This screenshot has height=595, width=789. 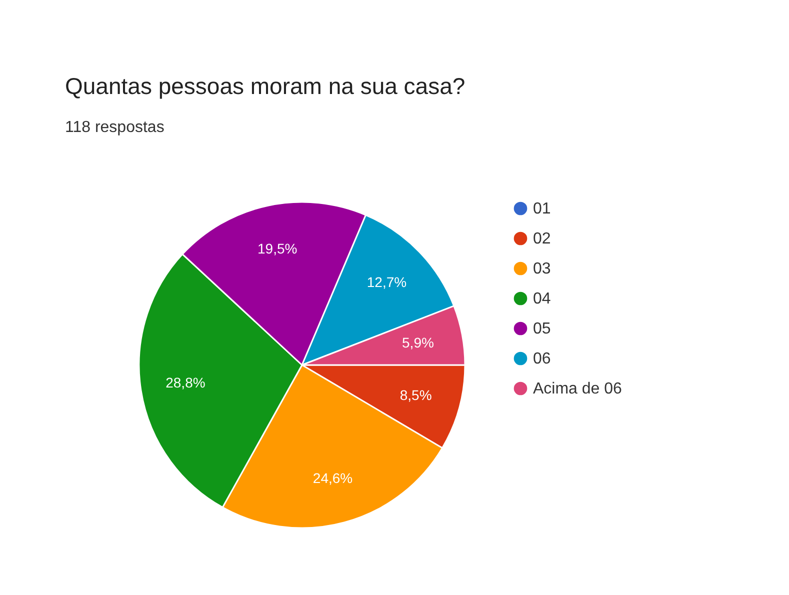 I want to click on chart-title: Quantas pessoas moram na sua casa?, so click(x=265, y=86).